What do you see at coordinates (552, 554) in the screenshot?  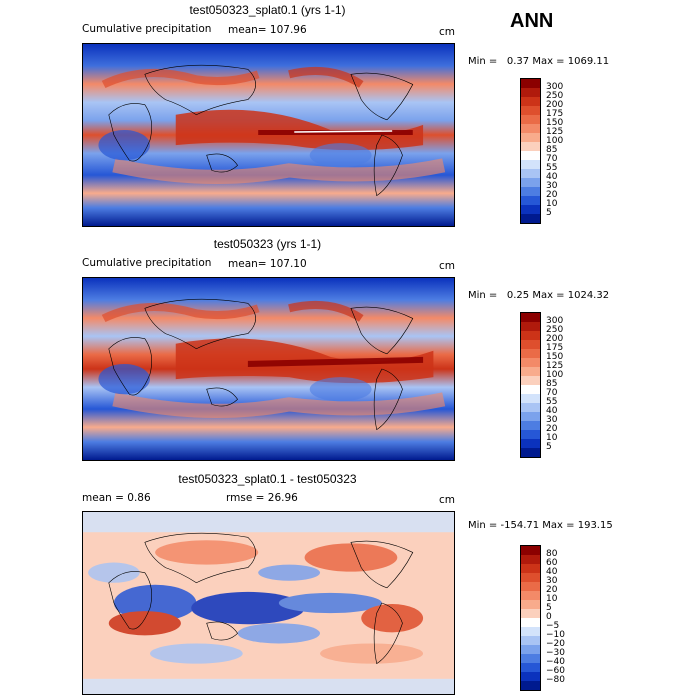 I see `colorbar-label: 80` at bounding box center [552, 554].